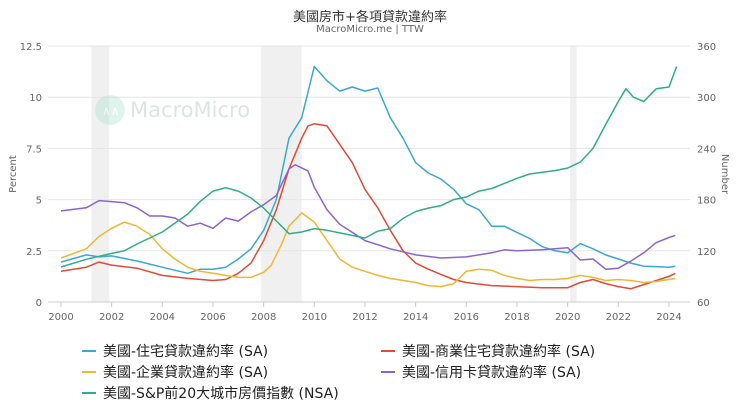 The height and width of the screenshot is (416, 740). Describe the element at coordinates (34, 252) in the screenshot. I see `y-left-tick-label: 2.5` at that location.